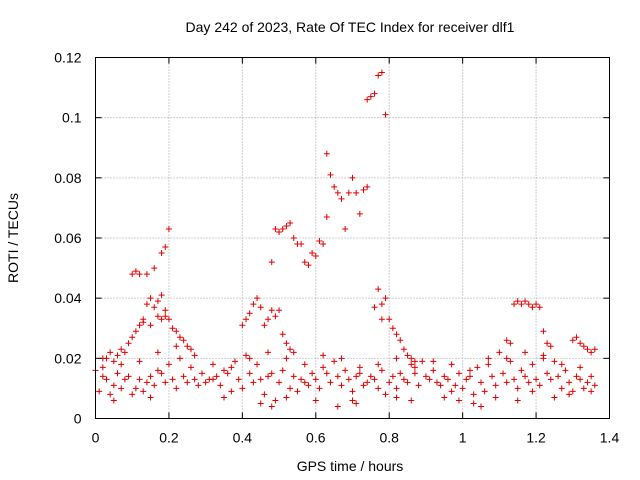 The height and width of the screenshot is (480, 640). What do you see at coordinates (72, 118) in the screenshot?
I see `y-tick-label: 0.1` at bounding box center [72, 118].